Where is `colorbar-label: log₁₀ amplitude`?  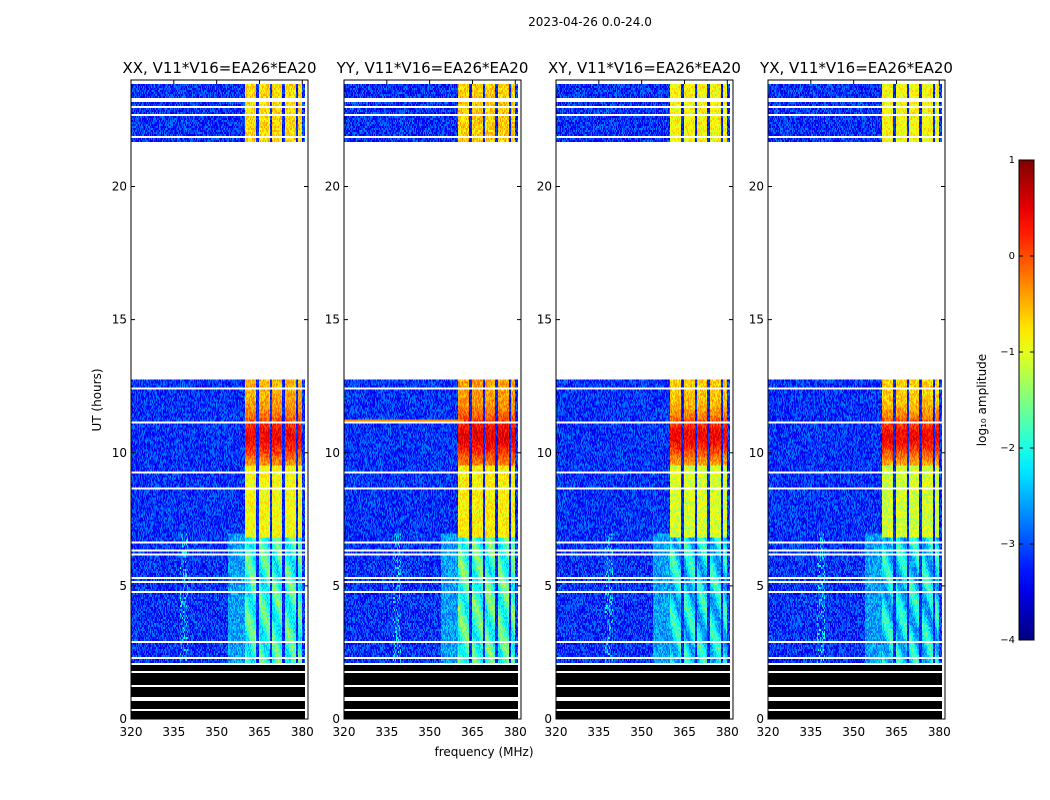 colorbar-label: log₁₀ amplitude is located at coordinates (982, 400).